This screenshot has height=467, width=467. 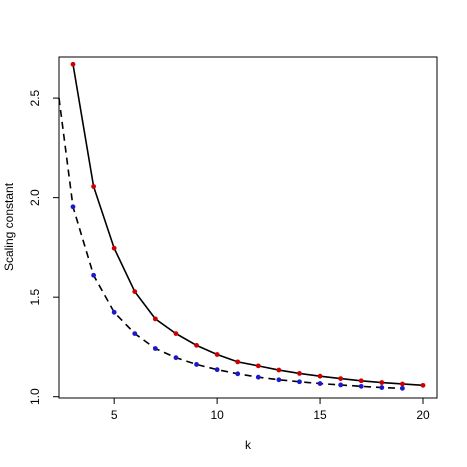 I want to click on x-tick-label: 10, so click(x=217, y=415).